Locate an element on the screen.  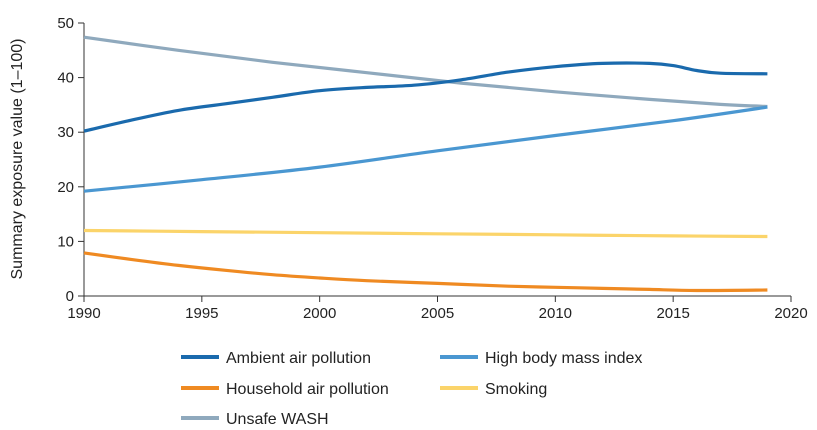
x-tick-label: 1990 is located at coordinates (83, 313).